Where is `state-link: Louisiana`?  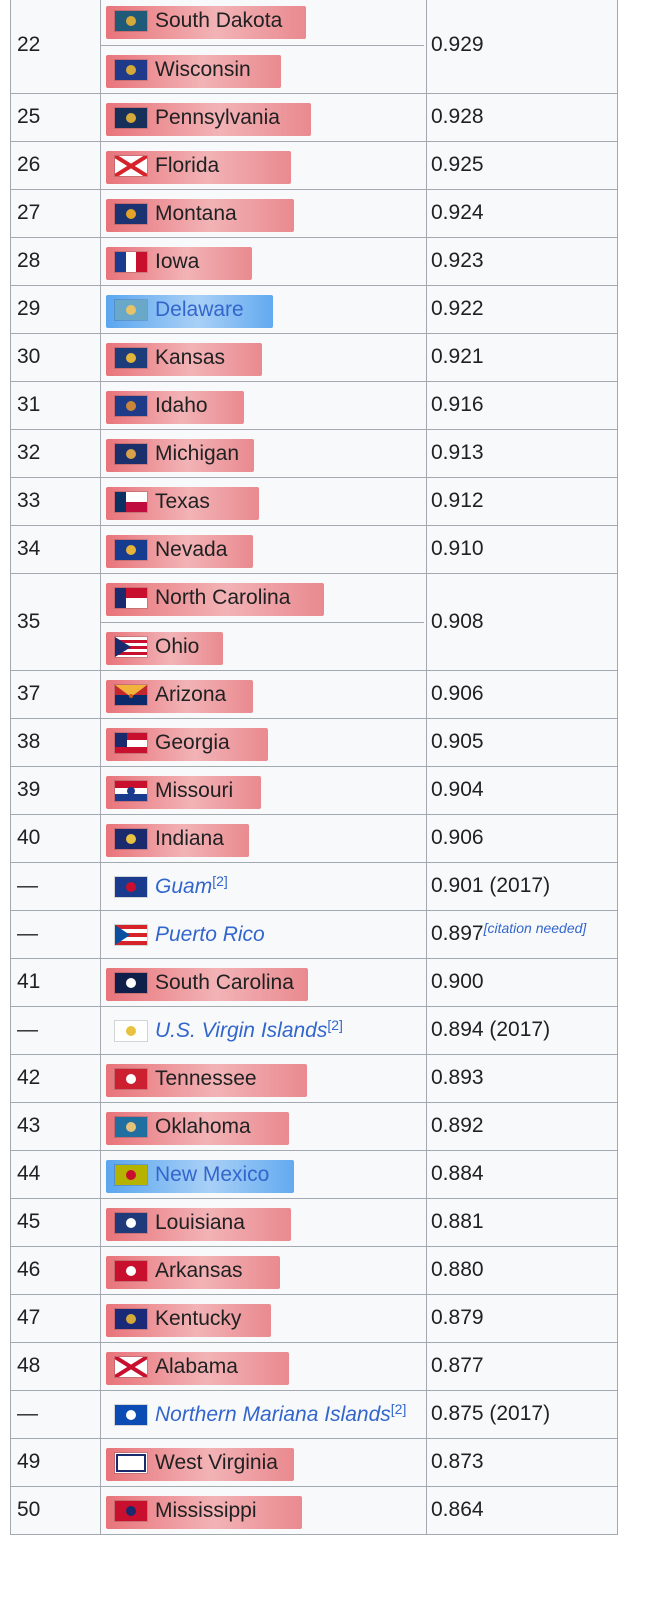 state-link: Louisiana is located at coordinates (198, 1223).